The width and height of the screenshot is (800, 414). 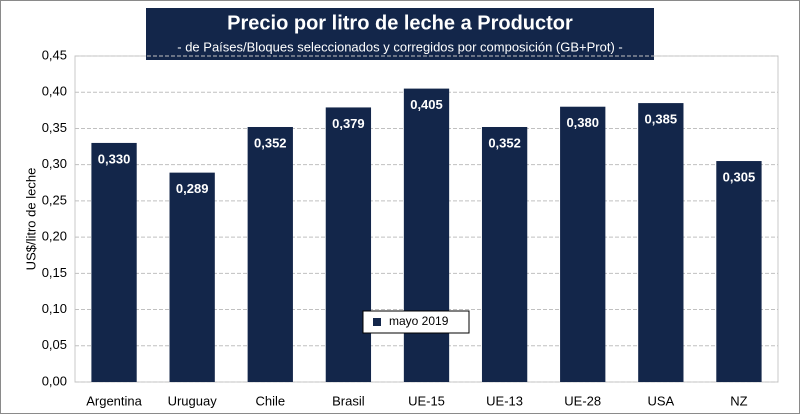 What do you see at coordinates (114, 400) in the screenshot?
I see `x-tick-label: Argentina` at bounding box center [114, 400].